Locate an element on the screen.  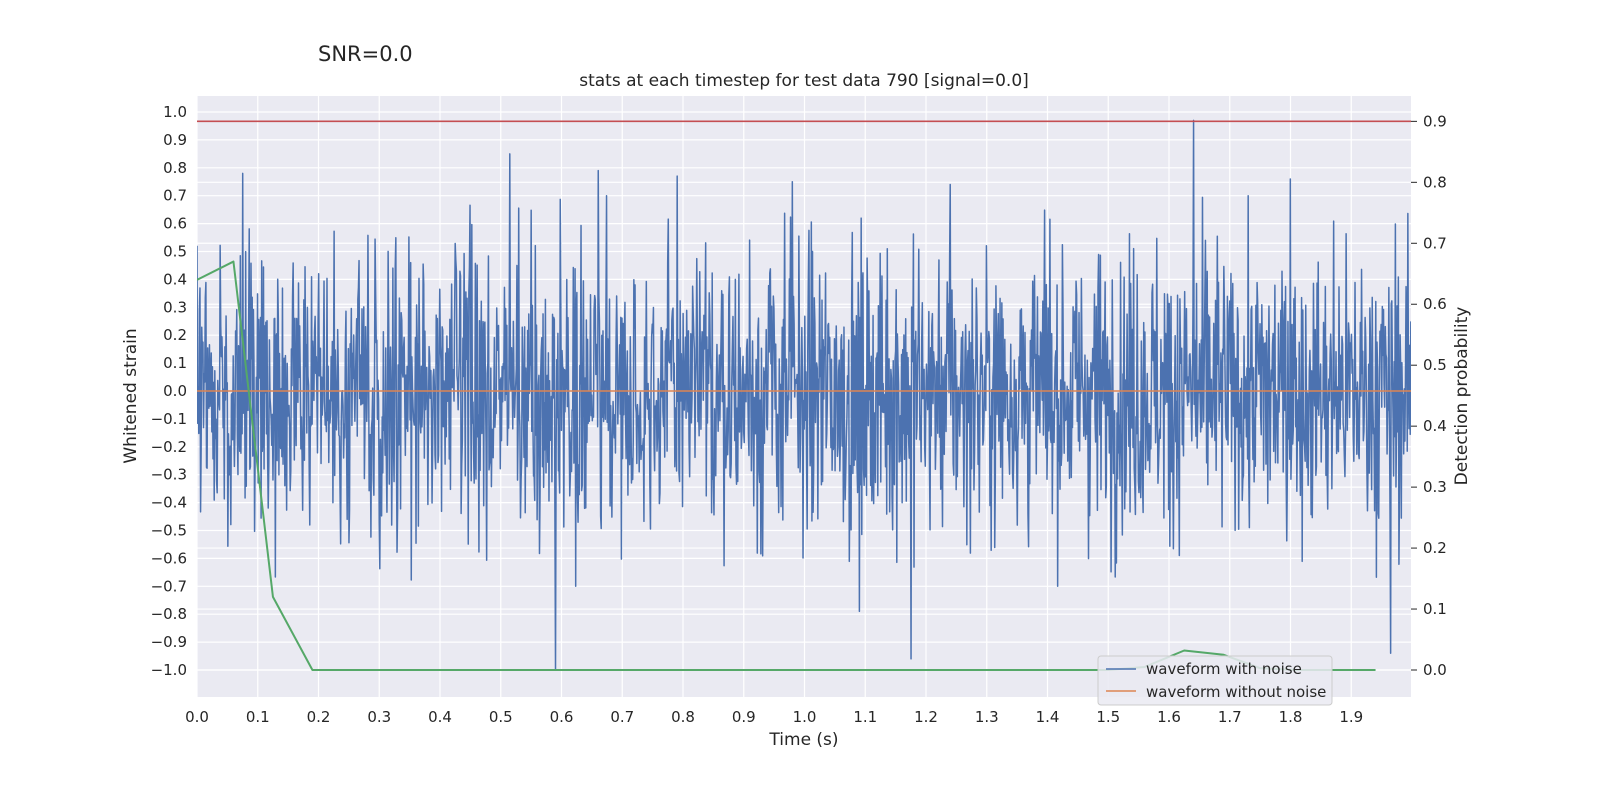
left-y-tick-label: 1.0 is located at coordinates (175, 112).